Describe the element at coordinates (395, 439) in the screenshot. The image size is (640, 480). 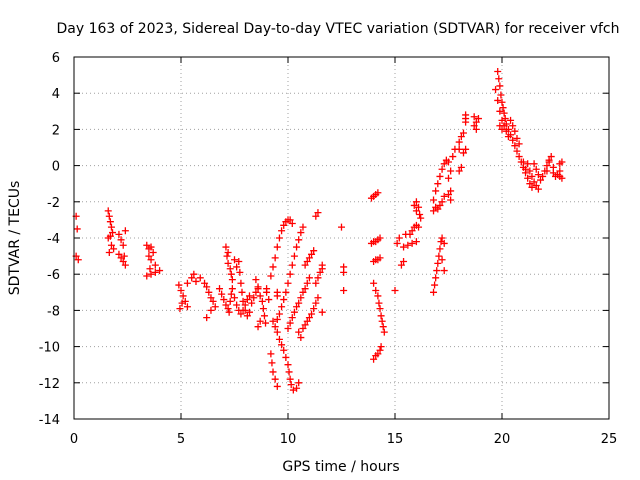
I see `x-tick-label: 15` at that location.